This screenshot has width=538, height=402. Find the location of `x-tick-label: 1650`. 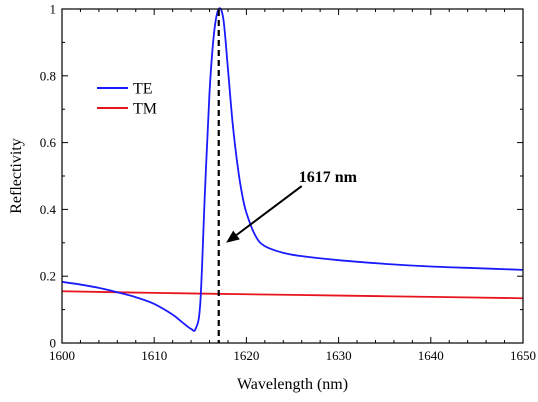

x-tick-label: 1650 is located at coordinates (523, 355).